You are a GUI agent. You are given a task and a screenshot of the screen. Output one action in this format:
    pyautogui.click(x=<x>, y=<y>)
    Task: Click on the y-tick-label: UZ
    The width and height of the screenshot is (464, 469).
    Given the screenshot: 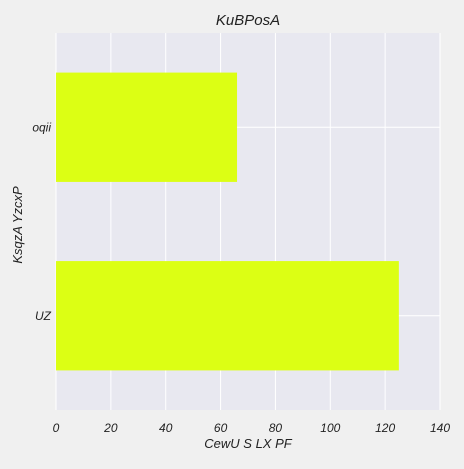 What is the action you would take?
    pyautogui.click(x=43, y=316)
    